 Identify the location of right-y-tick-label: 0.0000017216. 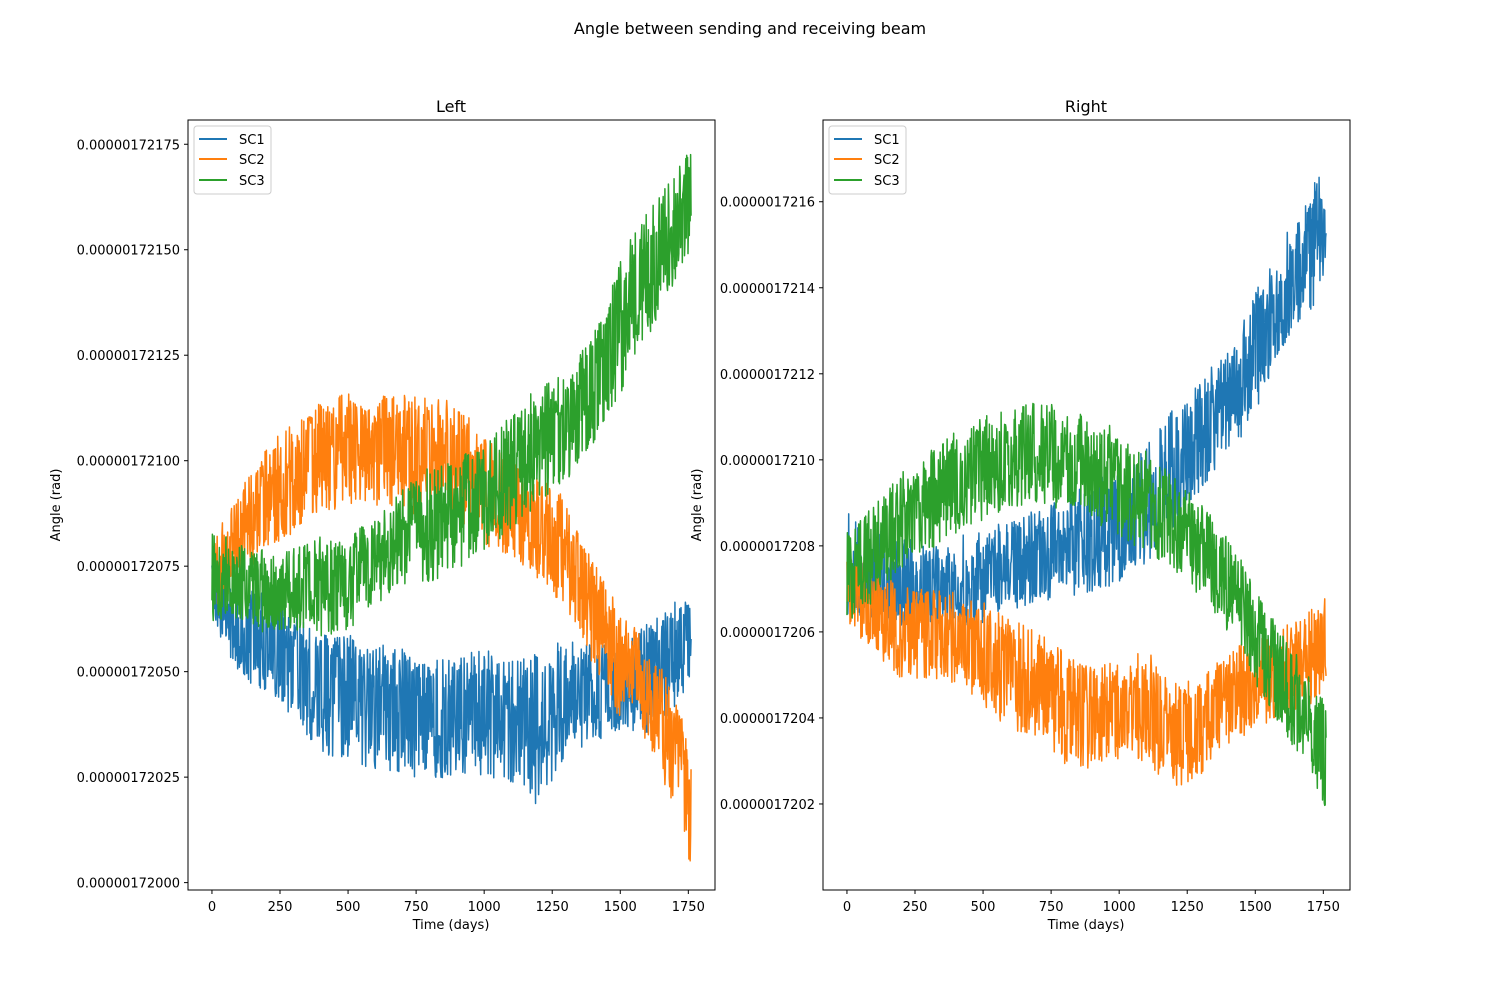
(767, 203).